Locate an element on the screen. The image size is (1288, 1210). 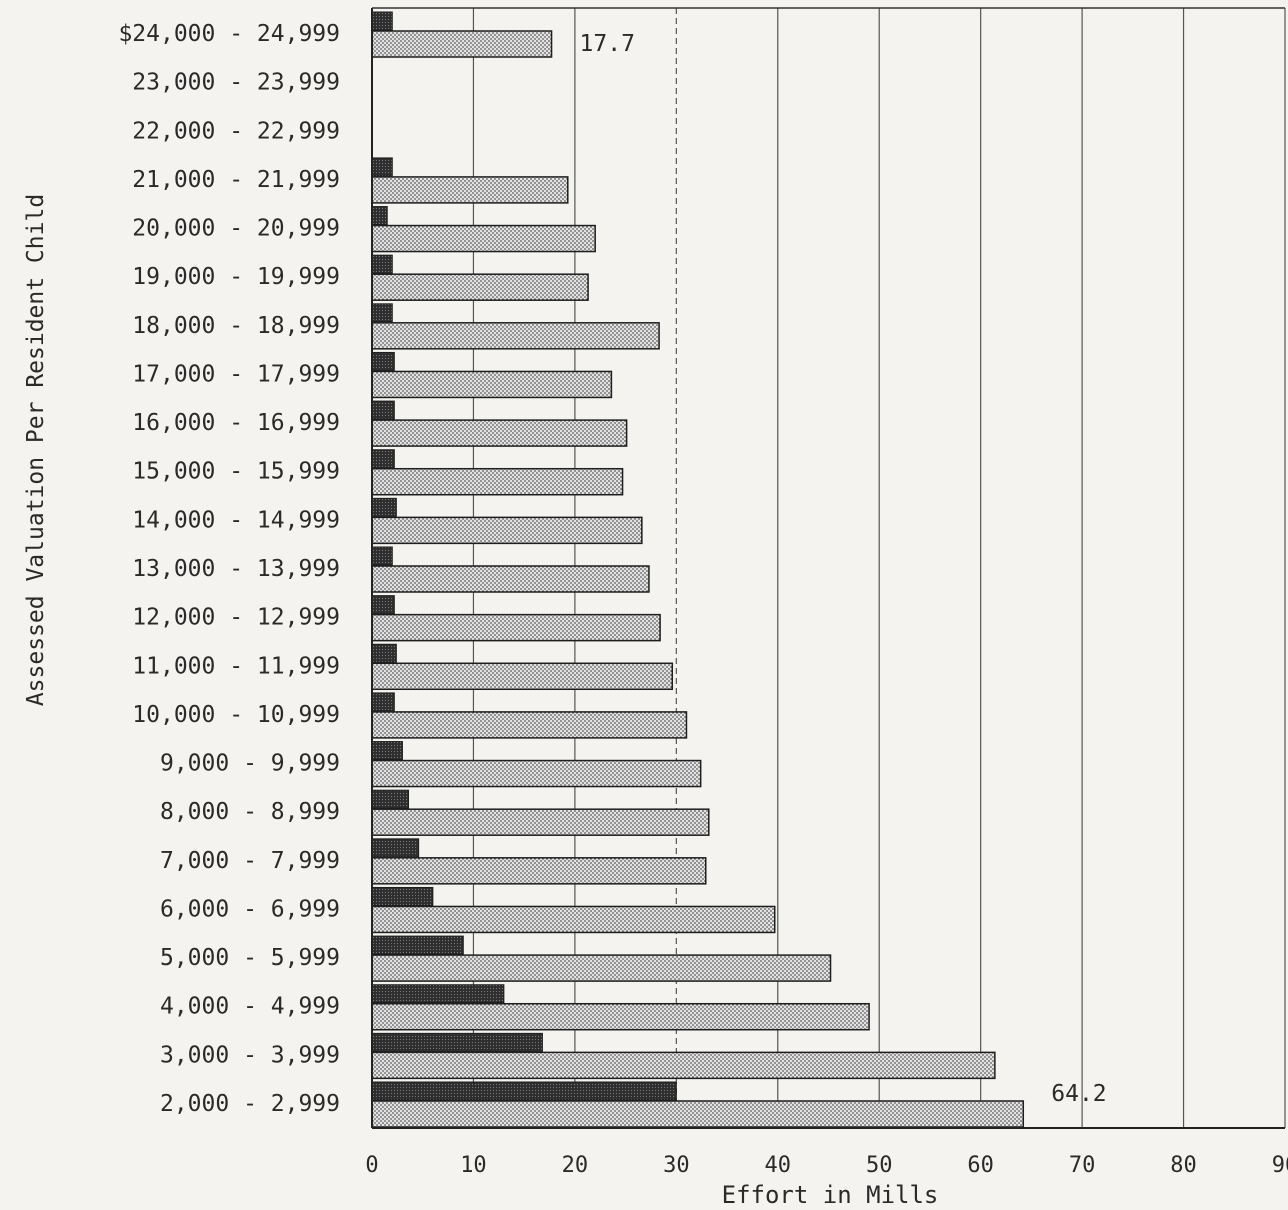
x-tick-label-50: 50 is located at coordinates (879, 1165).